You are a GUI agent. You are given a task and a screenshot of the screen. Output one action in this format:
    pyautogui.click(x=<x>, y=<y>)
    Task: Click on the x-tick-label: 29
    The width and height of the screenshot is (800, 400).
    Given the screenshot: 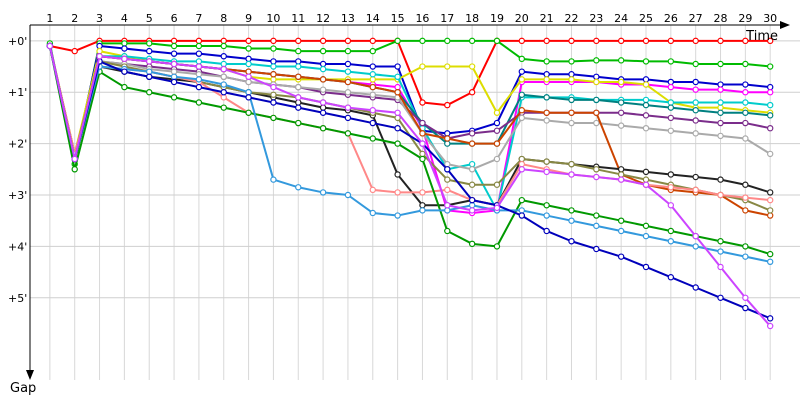 What is the action you would take?
    pyautogui.click(x=745, y=18)
    